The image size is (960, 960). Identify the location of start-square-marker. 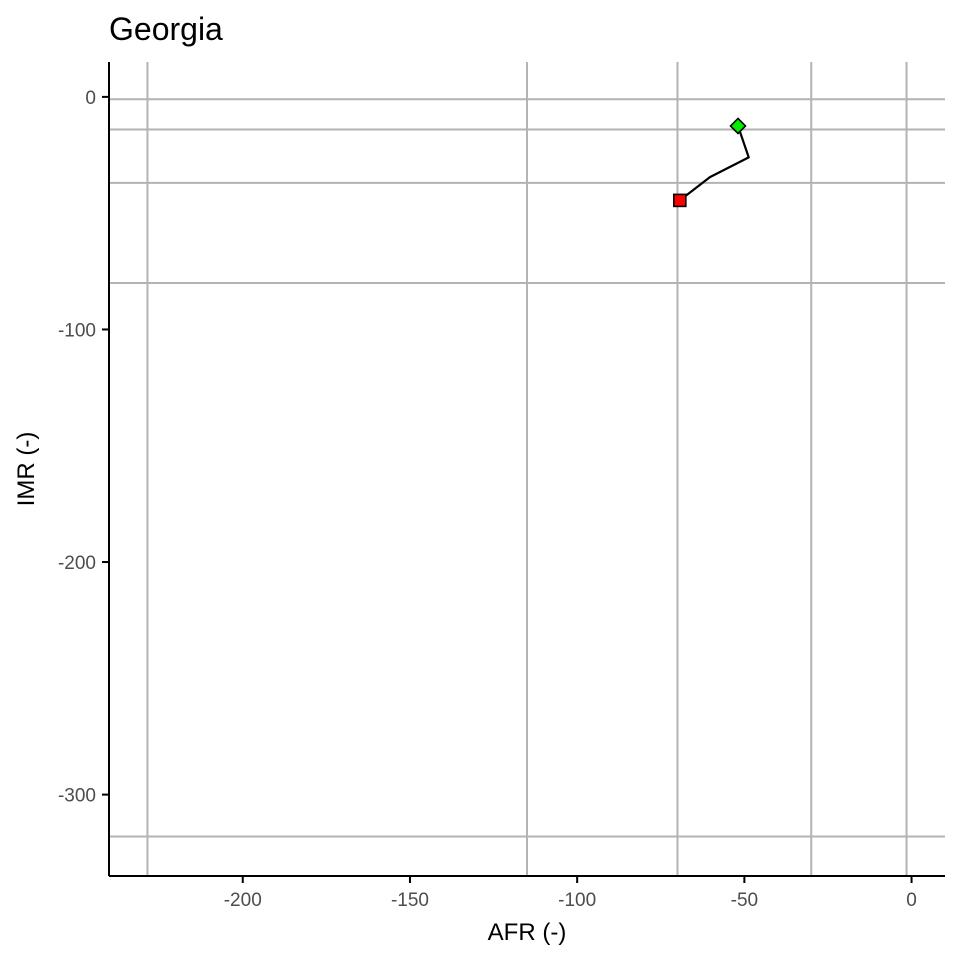
(680, 200).